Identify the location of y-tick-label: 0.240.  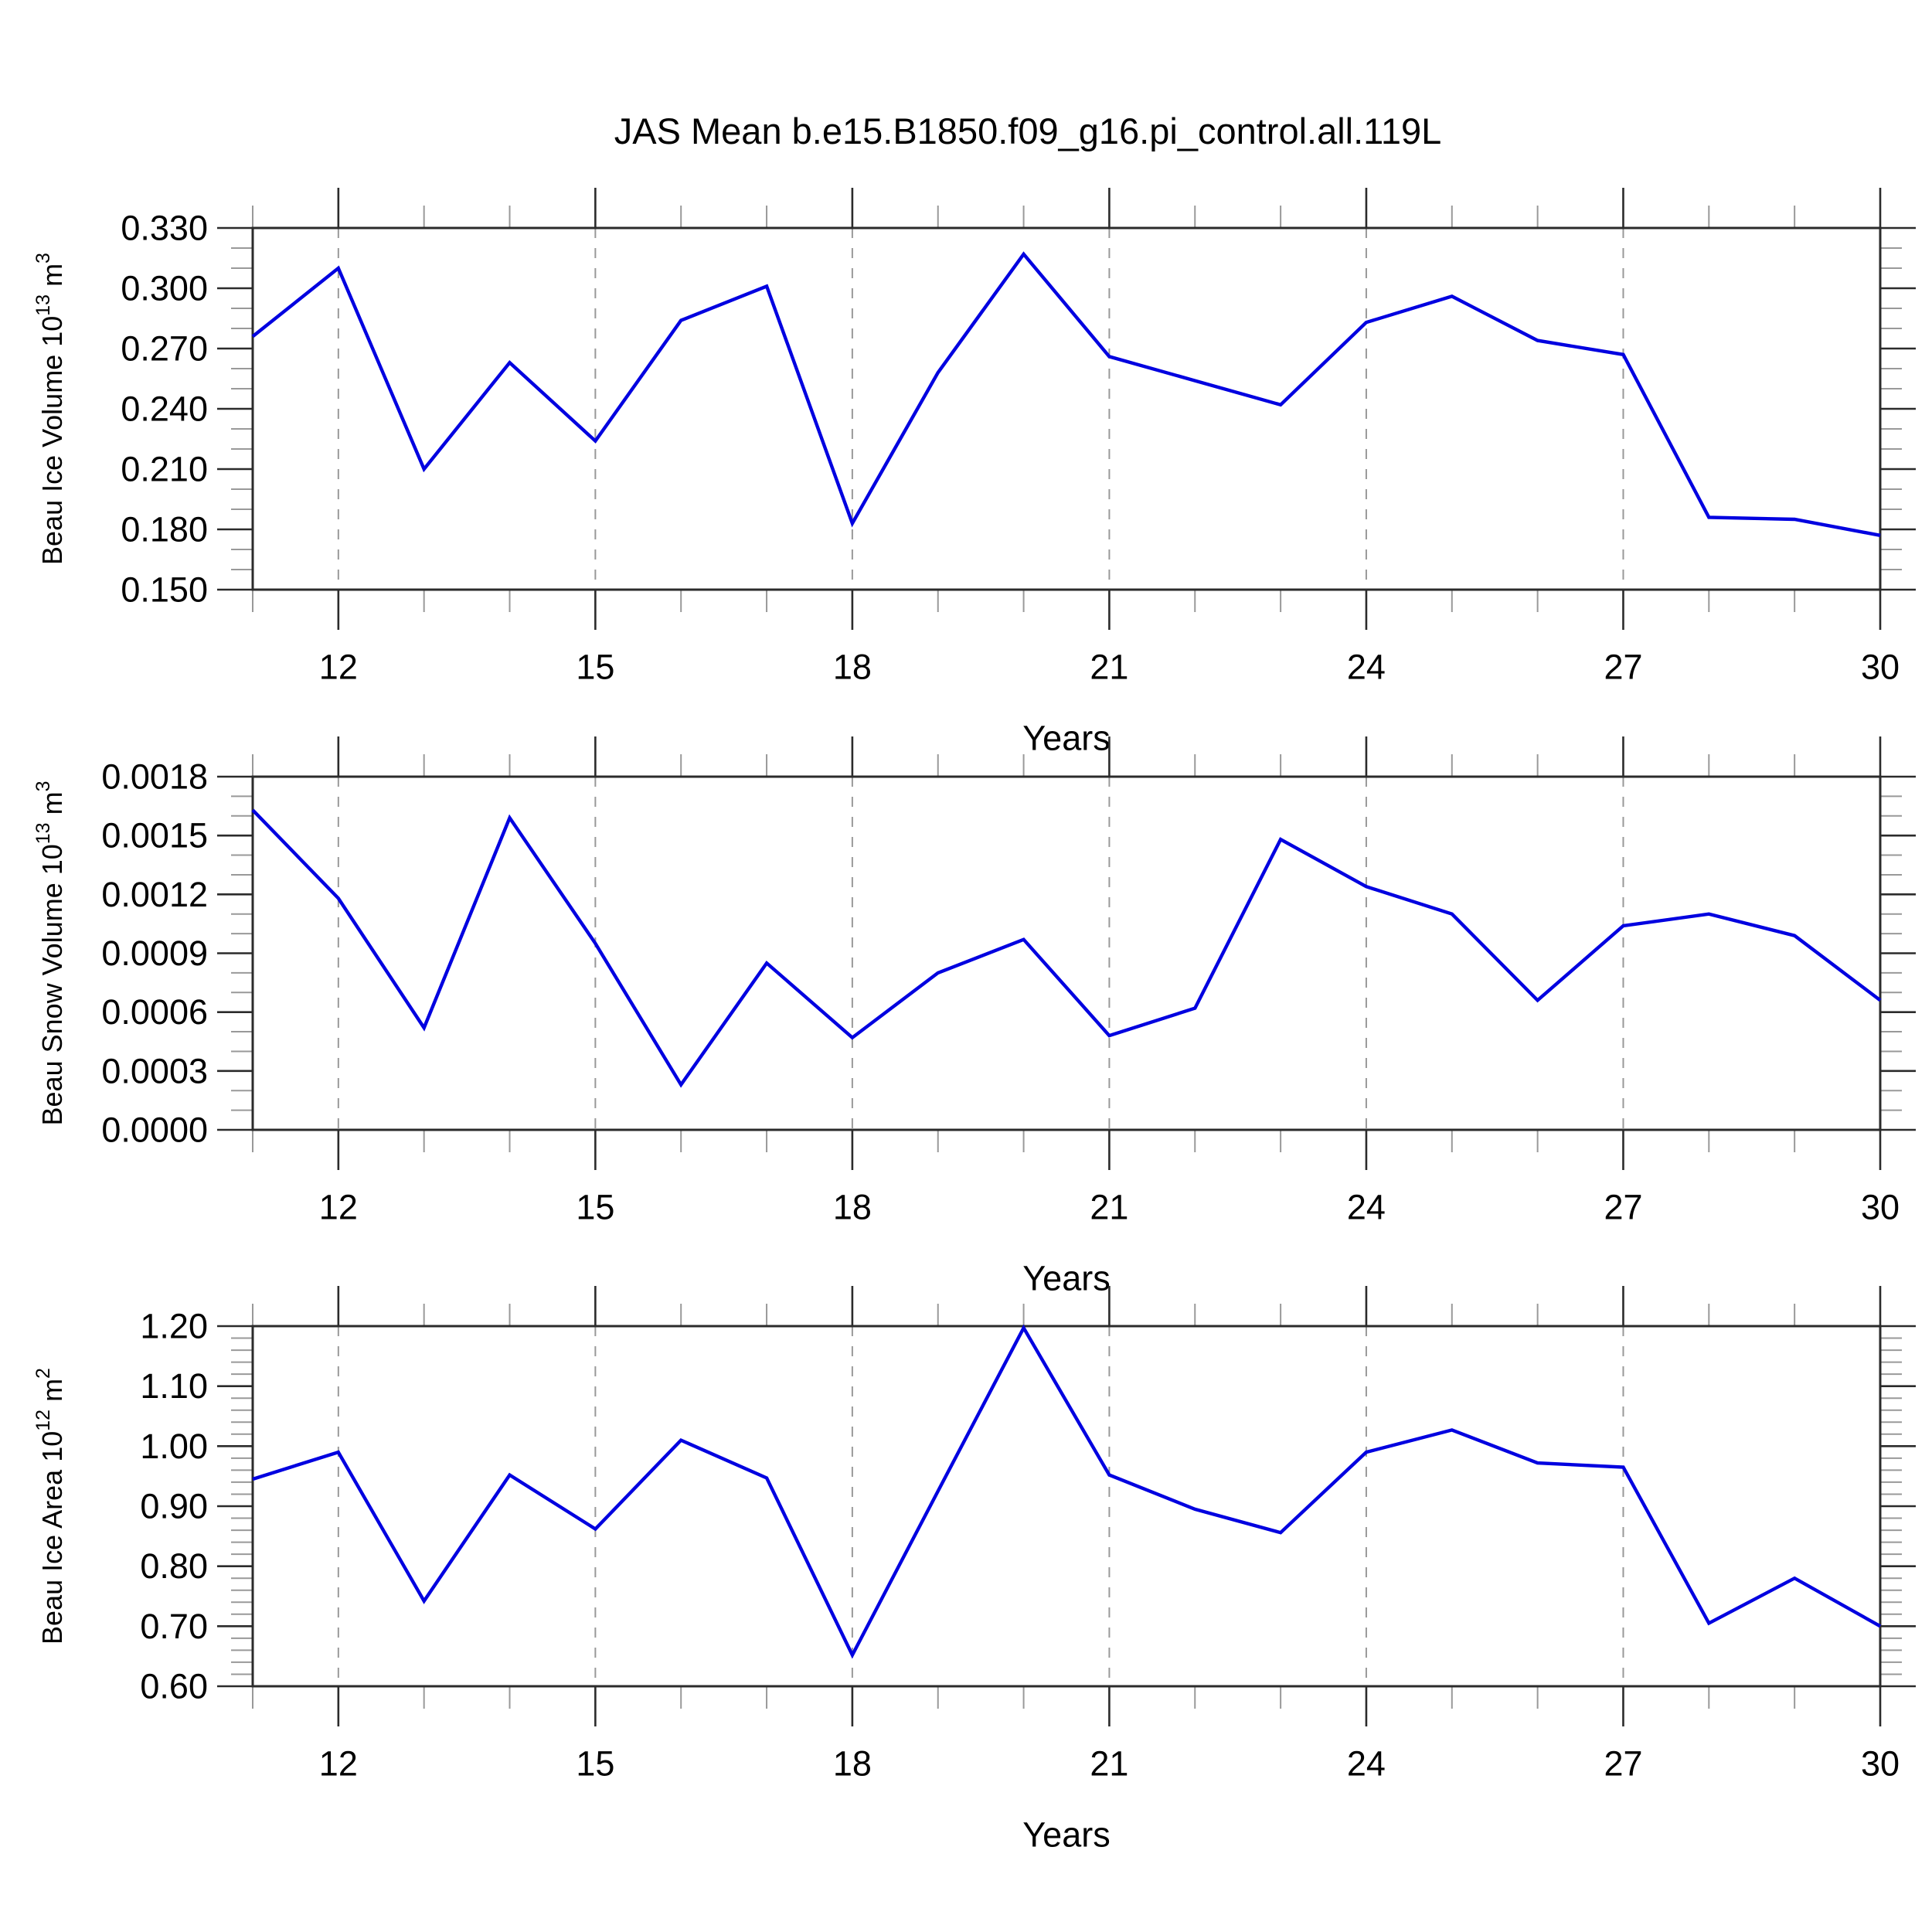
(165, 409).